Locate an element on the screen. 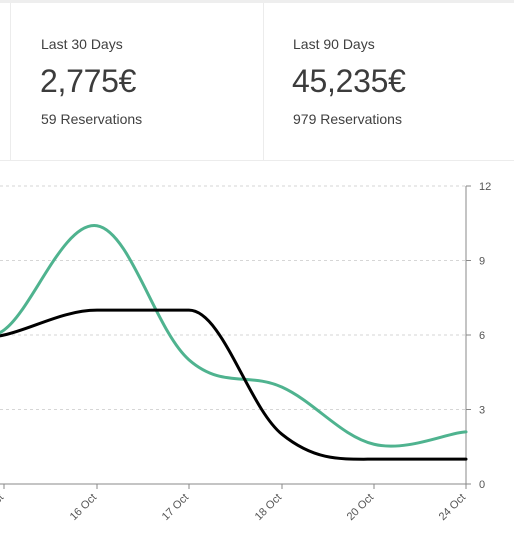  stat-card-last-90-days: Last 90 Days 45,235€ 979 Reservations is located at coordinates (388, 81).